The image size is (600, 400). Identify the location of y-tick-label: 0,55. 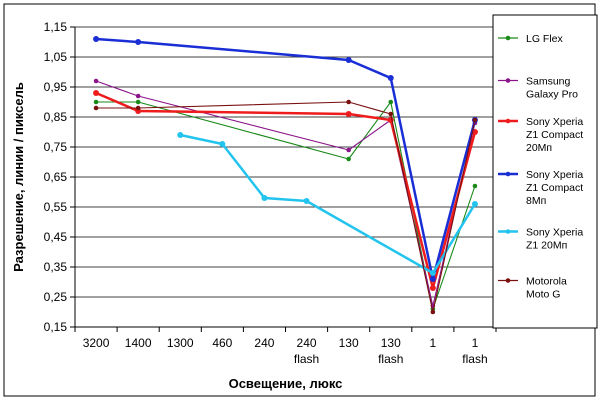
(56, 207).